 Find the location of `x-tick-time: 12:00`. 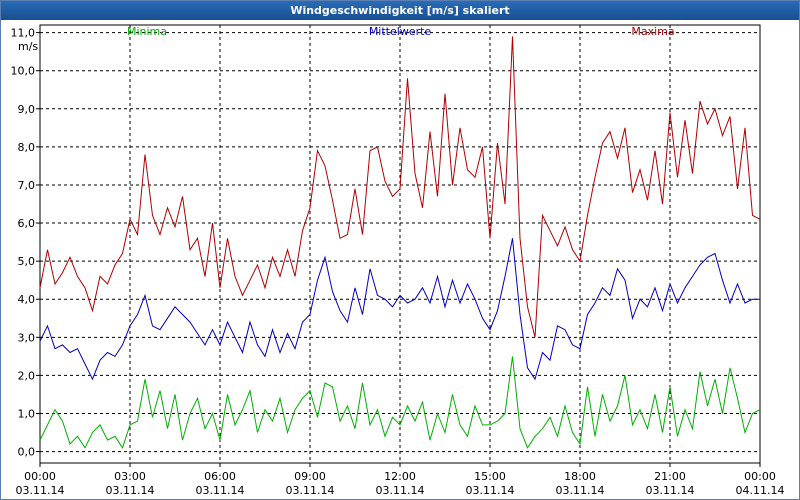

x-tick-time: 12:00 is located at coordinates (400, 476).